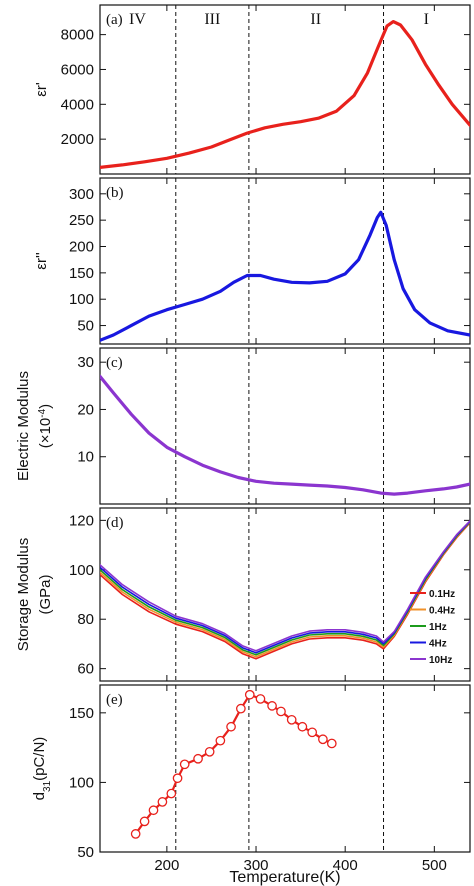 Image resolution: width=474 pixels, height=886 pixels. I want to click on y-tick-label: 8000, so click(77, 35).